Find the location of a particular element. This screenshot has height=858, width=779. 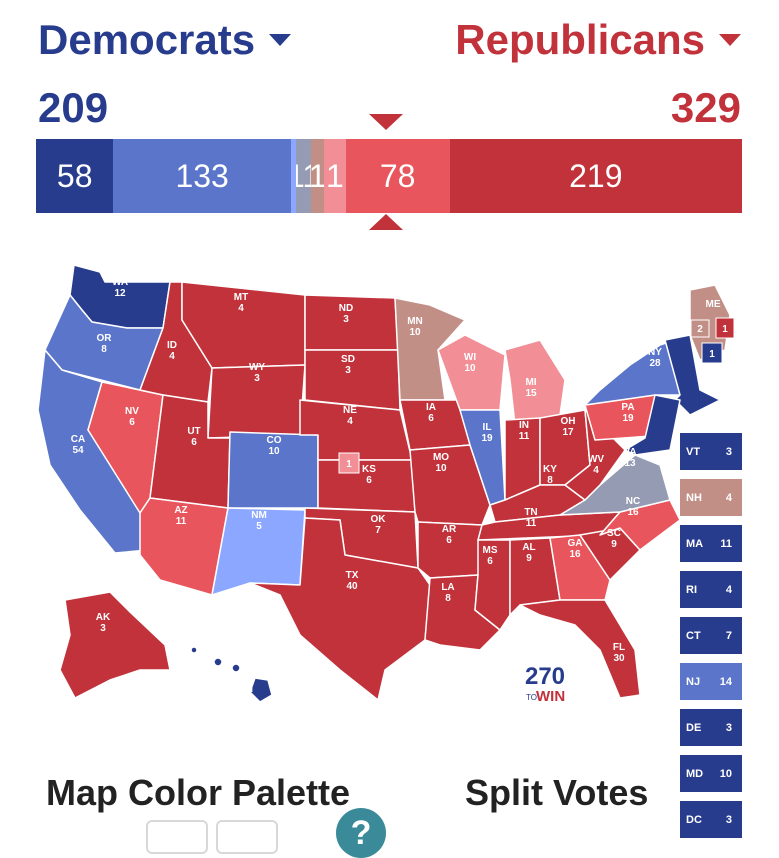

bar-segment-tossup: 11 is located at coordinates (303, 176).